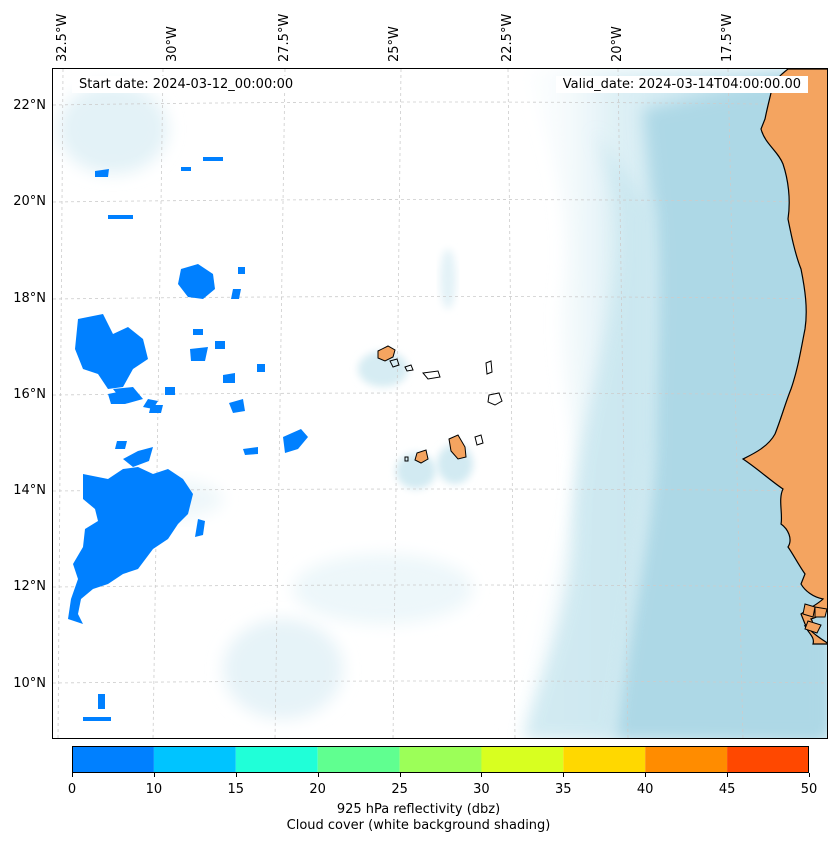  Describe the element at coordinates (617, 44) in the screenshot. I see `longitude-label: 20°W` at that location.